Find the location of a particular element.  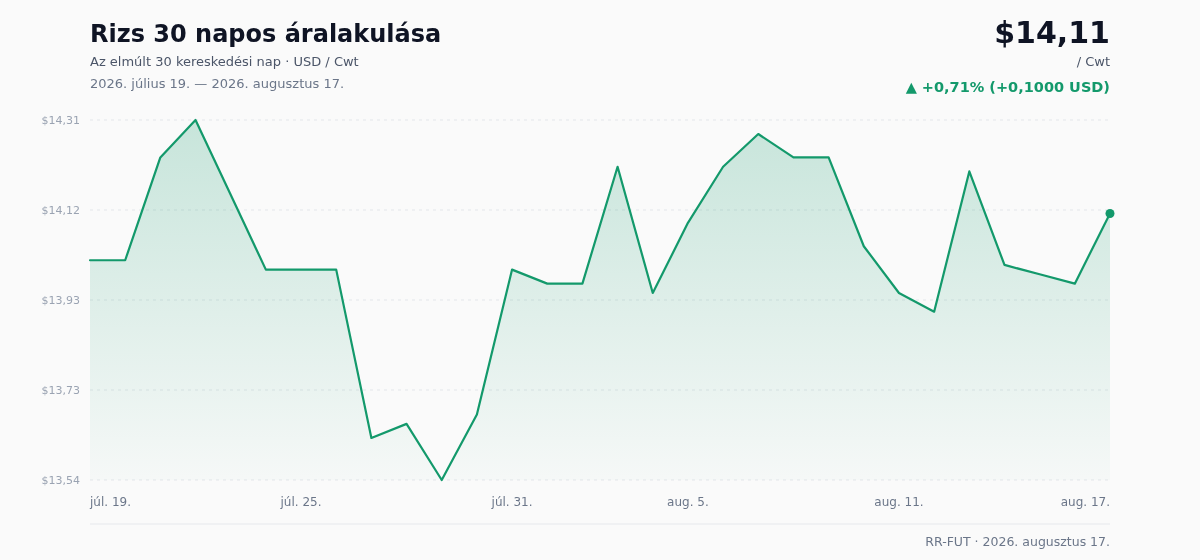

y-tick-label: $13,54 is located at coordinates (60, 480).